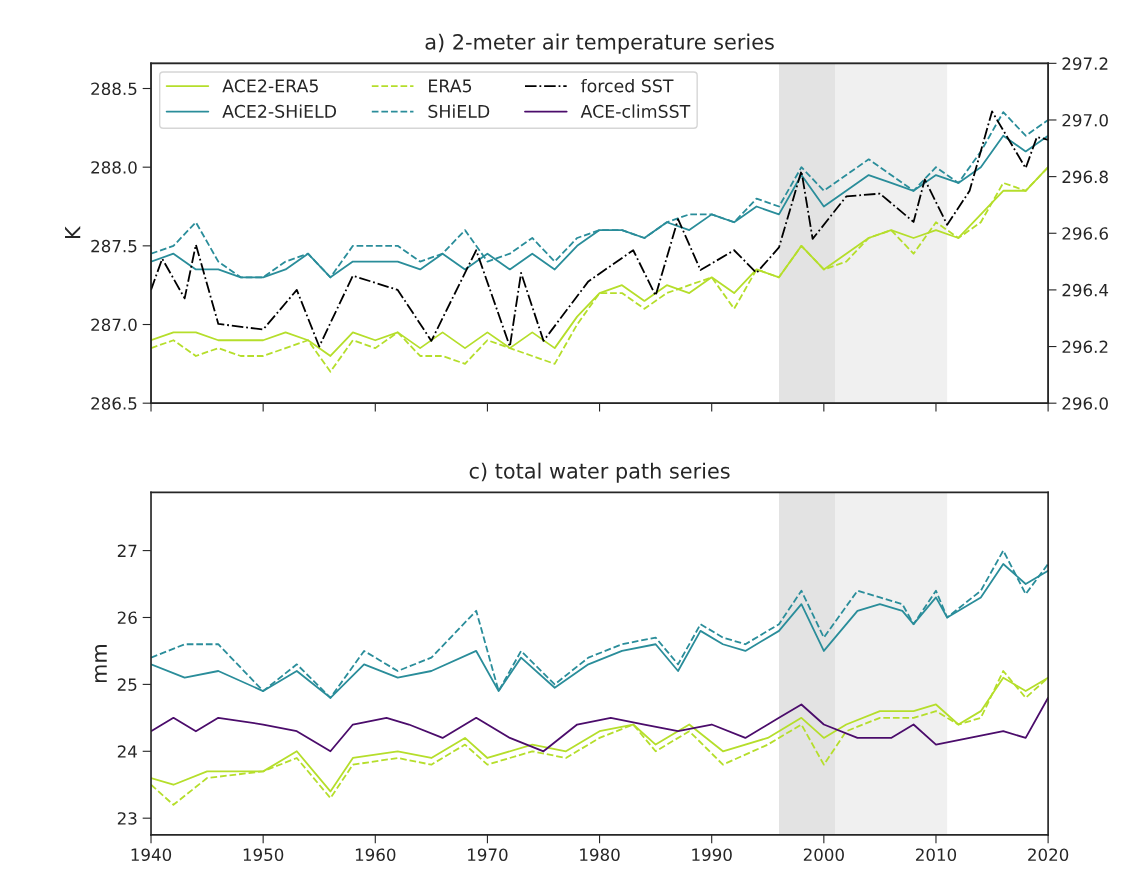 The width and height of the screenshot is (1127, 892). Describe the element at coordinates (114, 246) in the screenshot. I see `y-tick-label: 287.5` at that location.